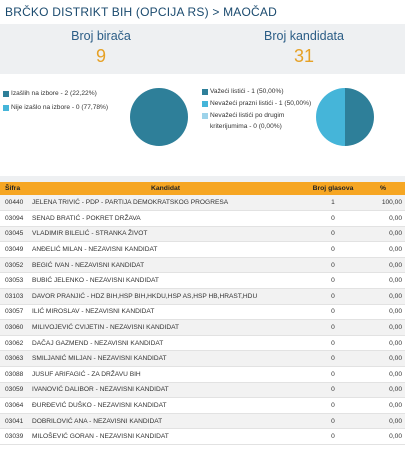  I want to click on candidate-column-header: Kandidat, so click(165, 188).